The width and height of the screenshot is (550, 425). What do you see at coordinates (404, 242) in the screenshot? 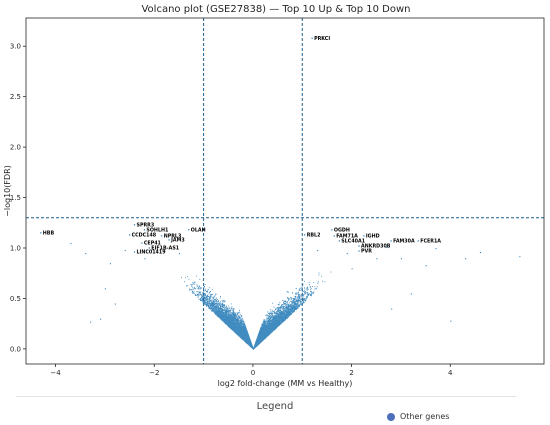
I see `gene-label: FAM30A` at bounding box center [404, 242].